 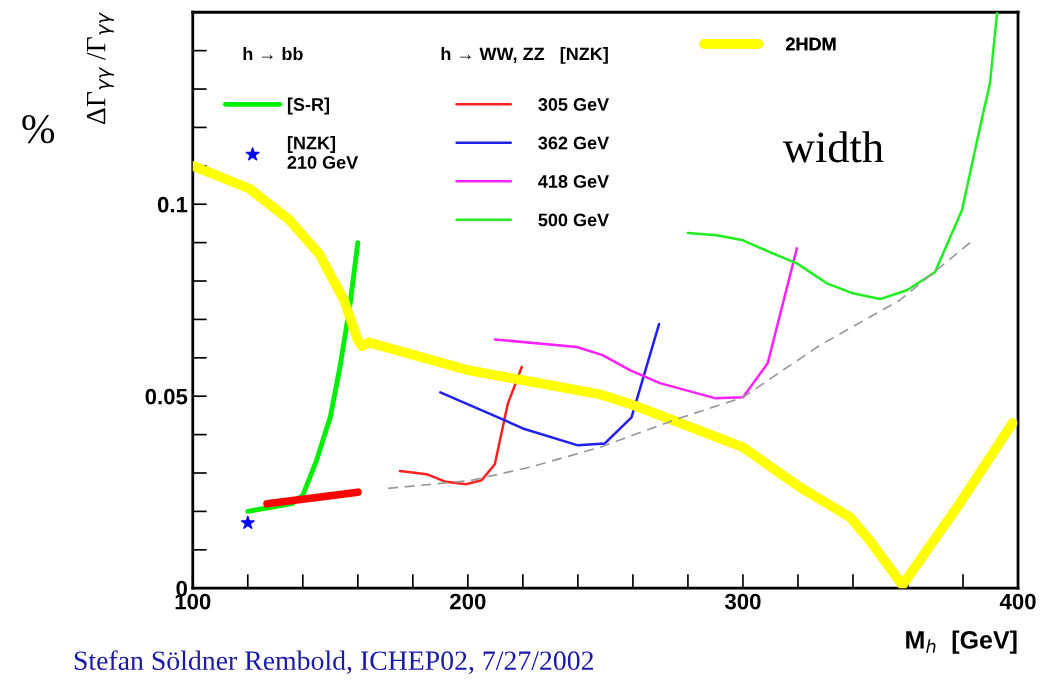 What do you see at coordinates (811, 44) in the screenshot?
I see `legend-label: 2HDM` at bounding box center [811, 44].